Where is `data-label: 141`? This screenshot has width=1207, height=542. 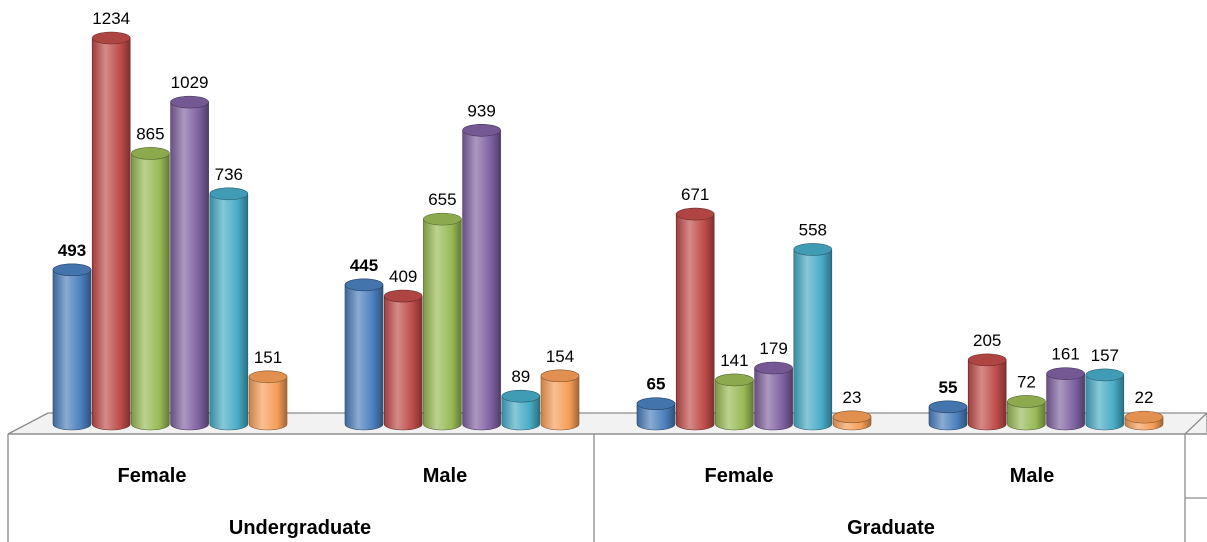 data-label: 141 is located at coordinates (734, 360).